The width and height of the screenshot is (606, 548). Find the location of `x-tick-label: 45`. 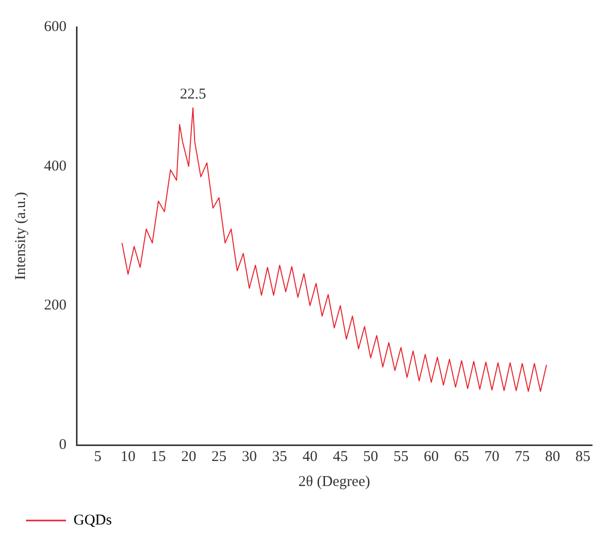

x-tick-label: 45 is located at coordinates (340, 456).